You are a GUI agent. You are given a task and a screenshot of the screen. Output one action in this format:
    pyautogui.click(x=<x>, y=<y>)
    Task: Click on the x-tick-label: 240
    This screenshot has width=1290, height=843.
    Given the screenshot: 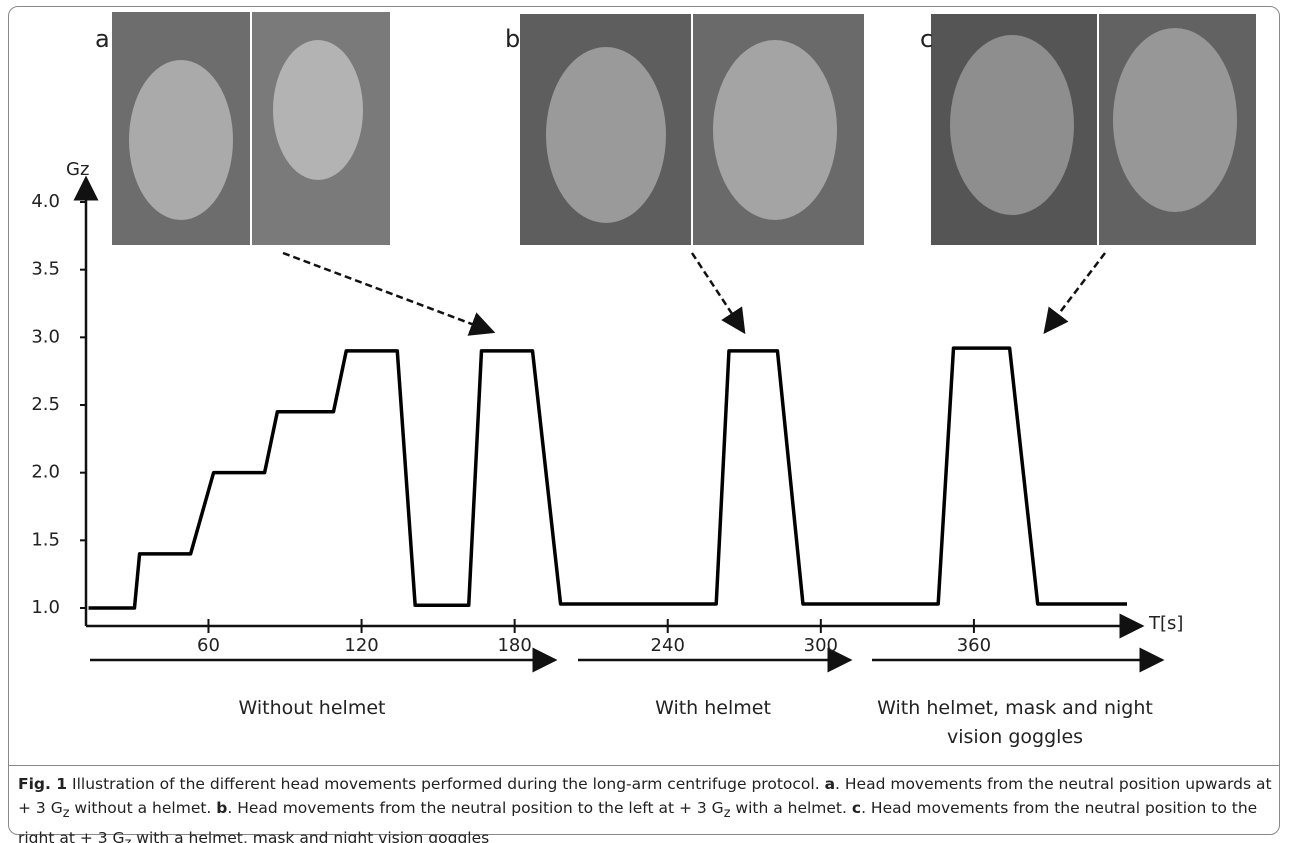 What is the action you would take?
    pyautogui.click(x=668, y=645)
    